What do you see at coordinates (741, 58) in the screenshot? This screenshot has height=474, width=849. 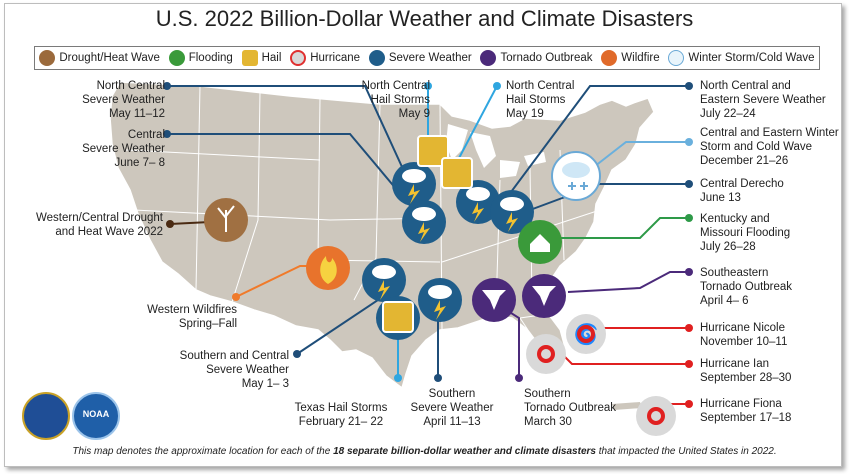 I see `legend-item-winter: Winter Storm/Cold Wave` at bounding box center [741, 58].